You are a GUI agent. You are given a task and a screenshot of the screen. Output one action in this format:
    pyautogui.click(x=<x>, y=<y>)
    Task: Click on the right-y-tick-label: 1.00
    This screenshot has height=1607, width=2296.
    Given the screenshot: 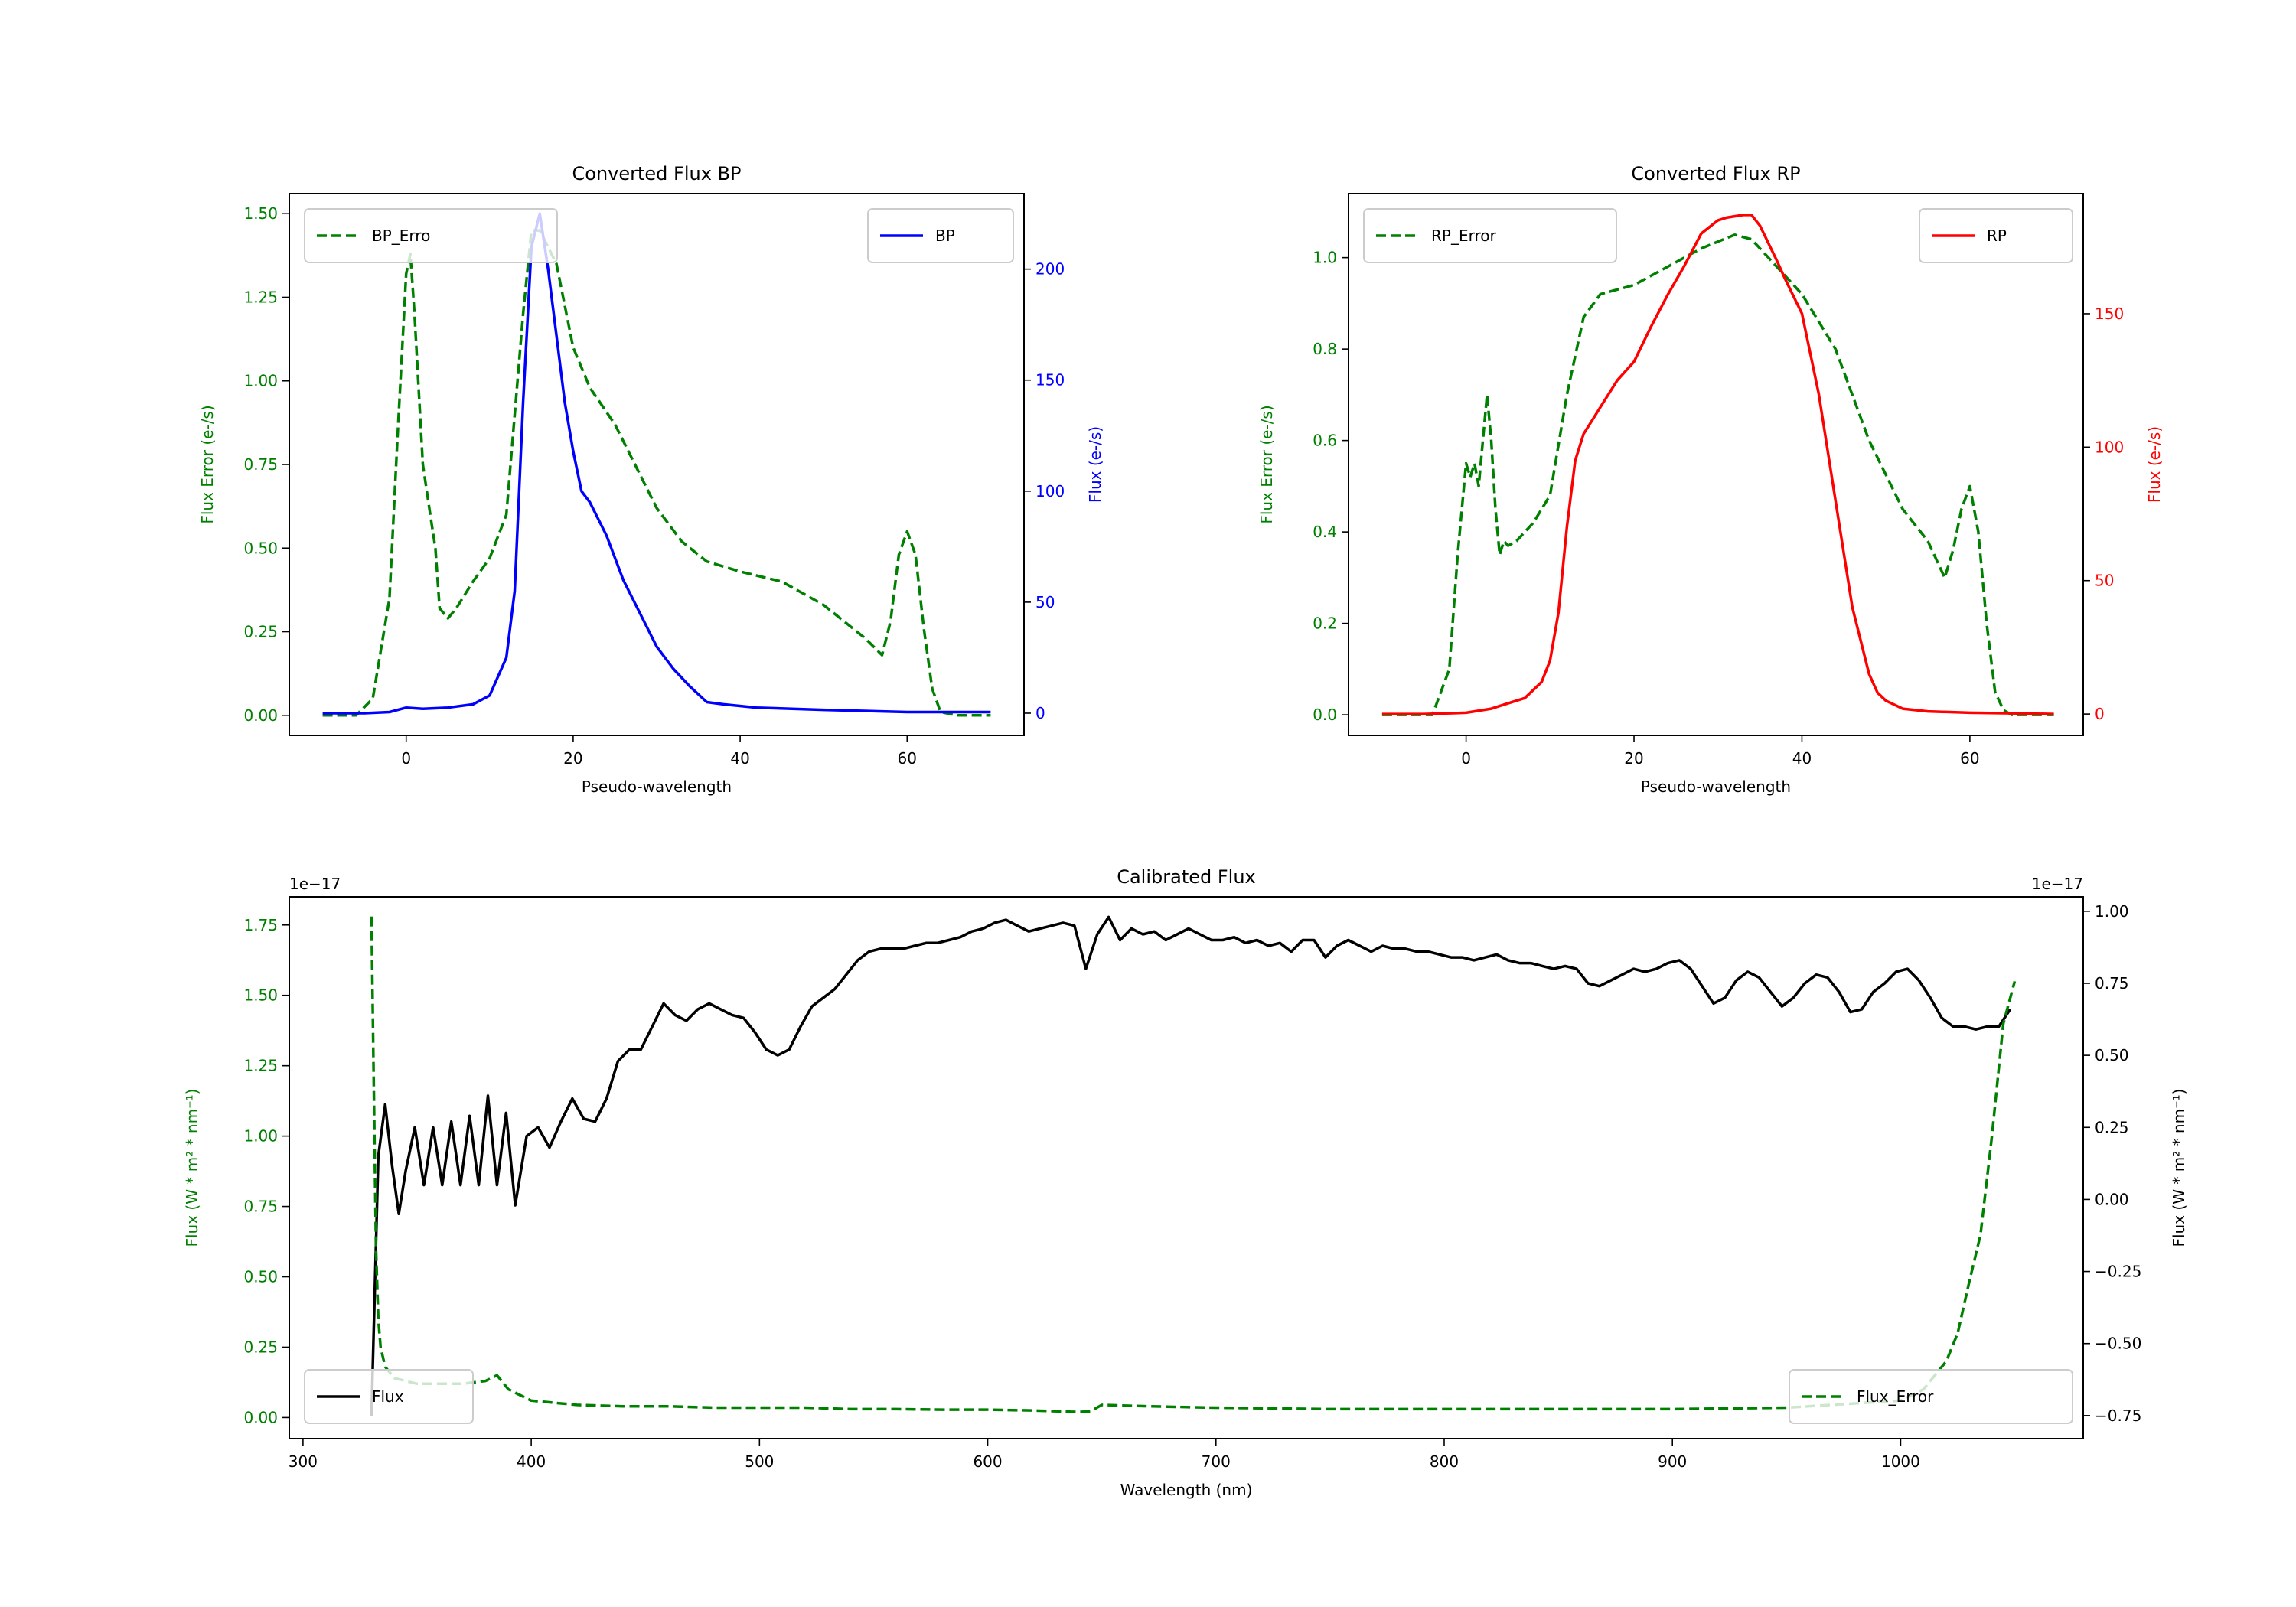 What is the action you would take?
    pyautogui.click(x=2112, y=911)
    